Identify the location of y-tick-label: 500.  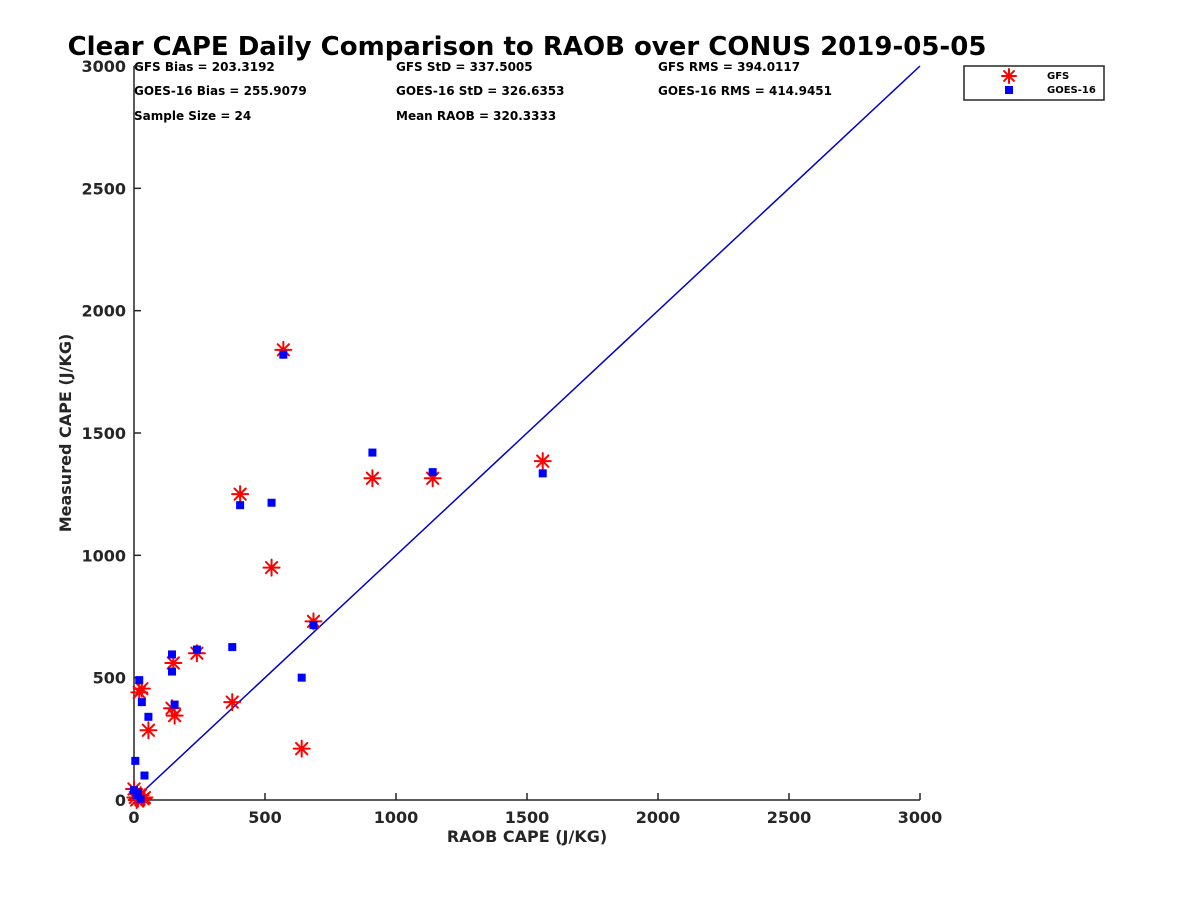
(109, 678).